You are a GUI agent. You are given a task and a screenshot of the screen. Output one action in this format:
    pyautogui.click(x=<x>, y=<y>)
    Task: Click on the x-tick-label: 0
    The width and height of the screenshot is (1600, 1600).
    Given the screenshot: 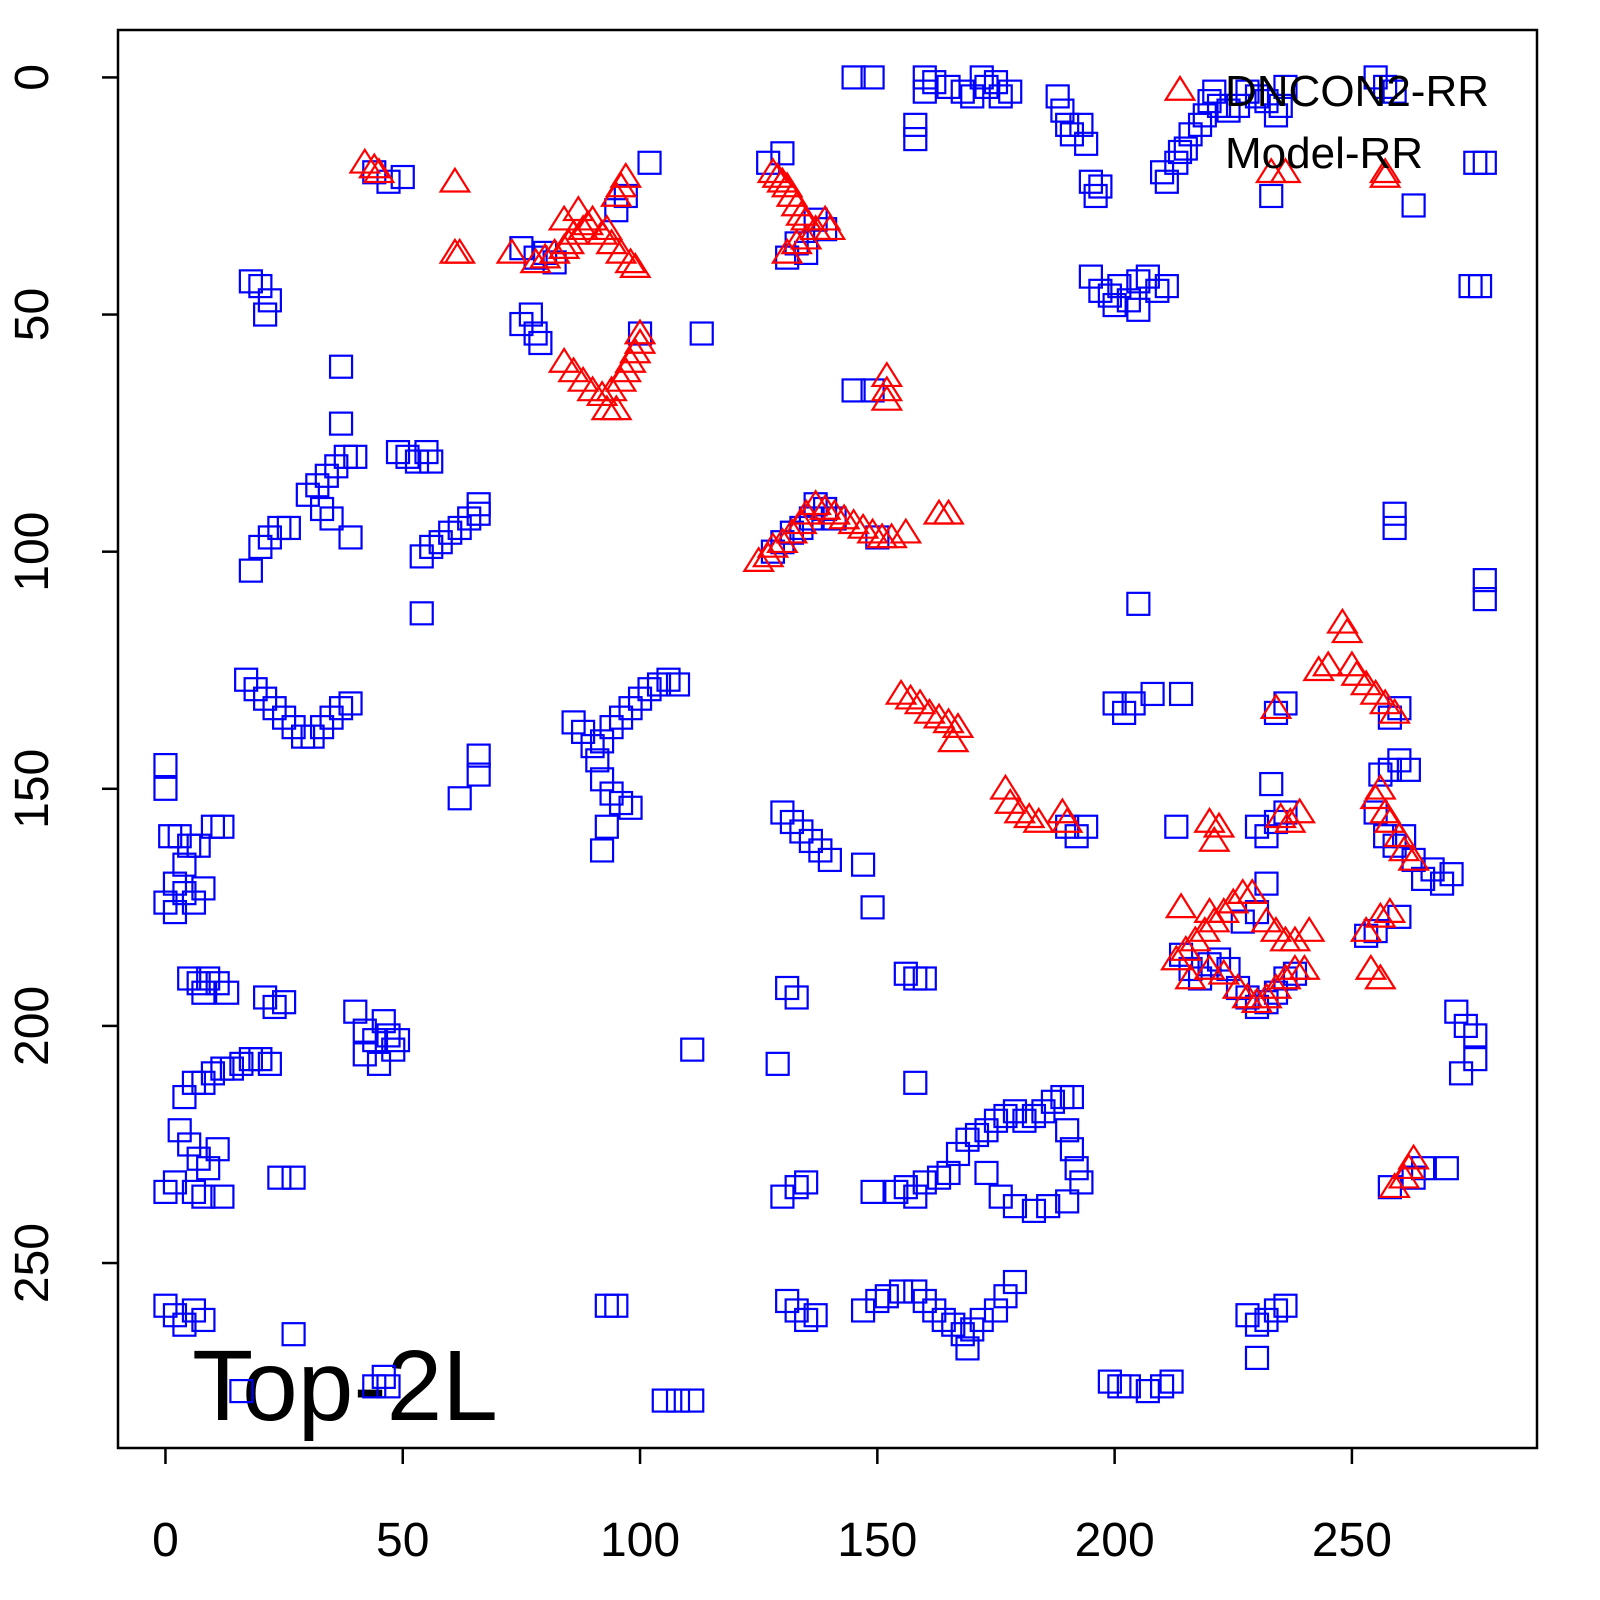 What is the action you would take?
    pyautogui.click(x=165, y=1540)
    